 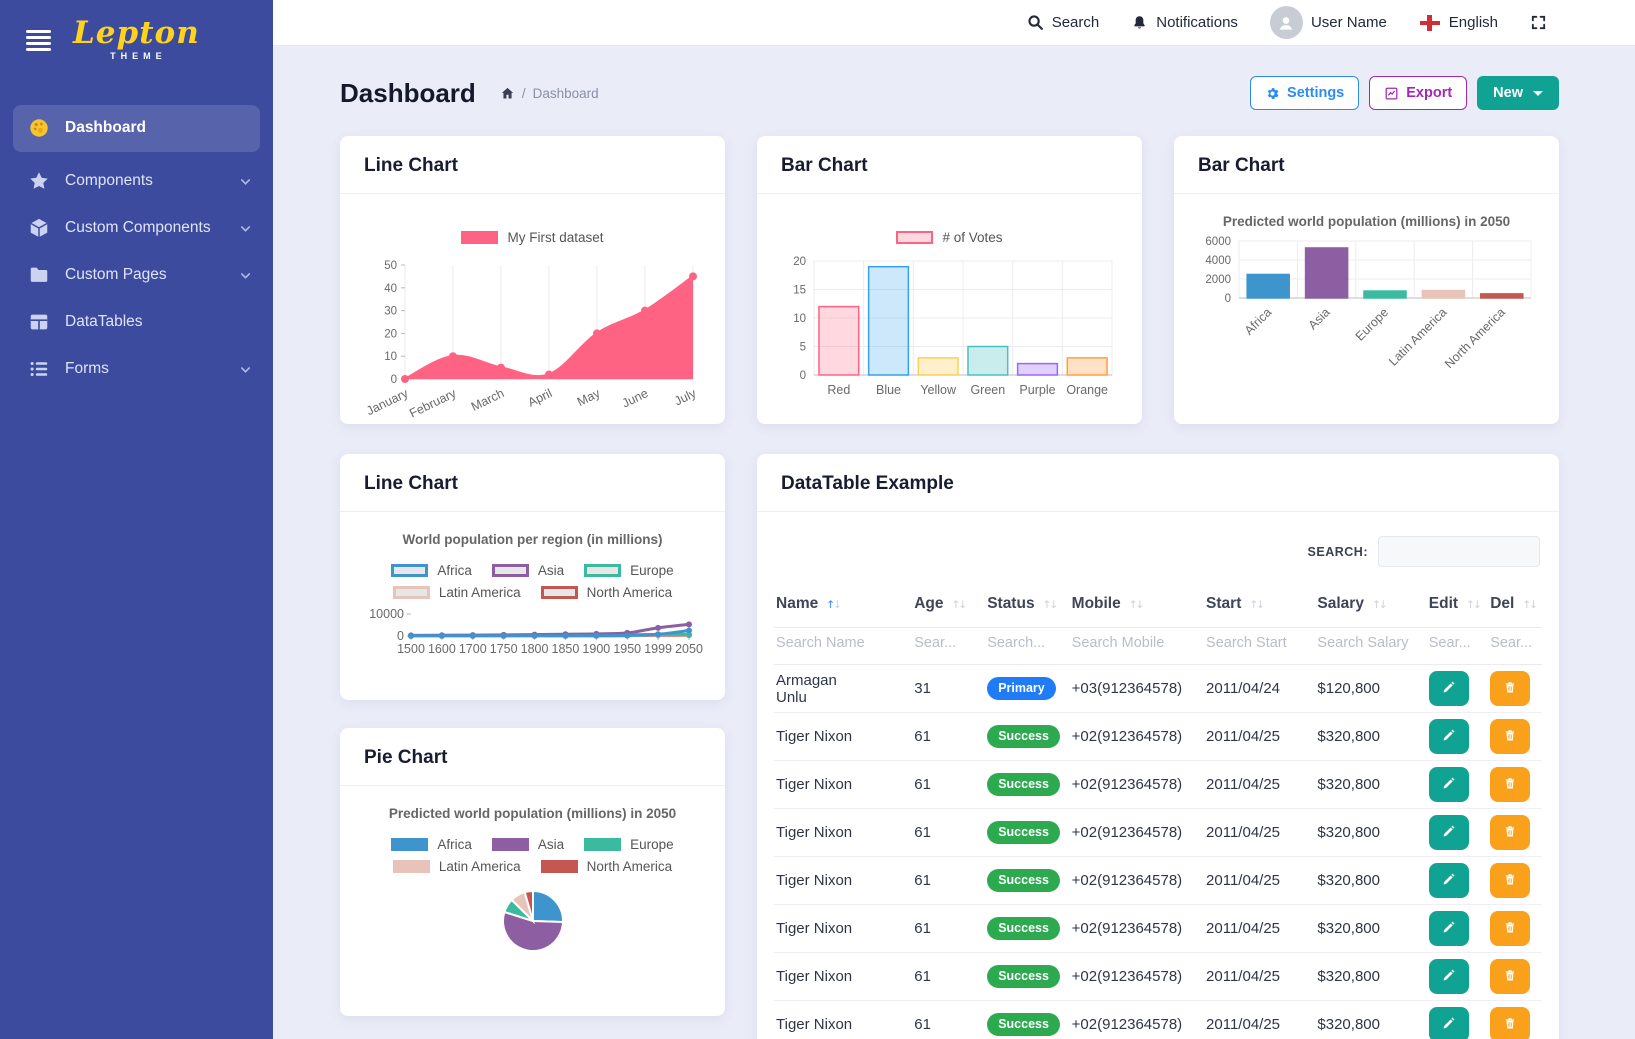 What do you see at coordinates (390, 312) in the screenshot?
I see `svg-text: 30` at bounding box center [390, 312].